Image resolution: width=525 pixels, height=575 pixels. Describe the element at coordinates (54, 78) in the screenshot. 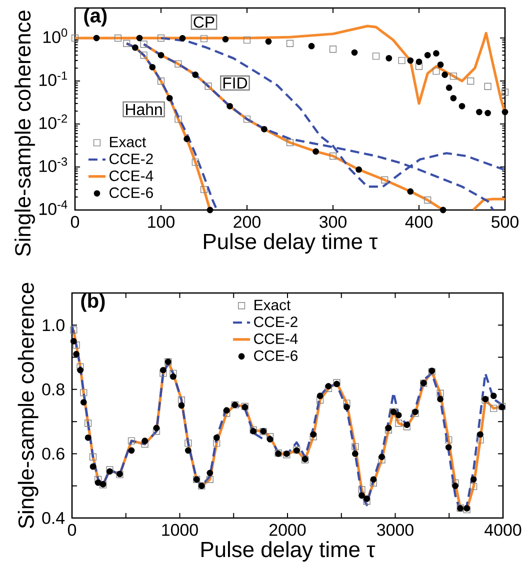

I see `y-tick-label: 10$^{-1}$` at that location.